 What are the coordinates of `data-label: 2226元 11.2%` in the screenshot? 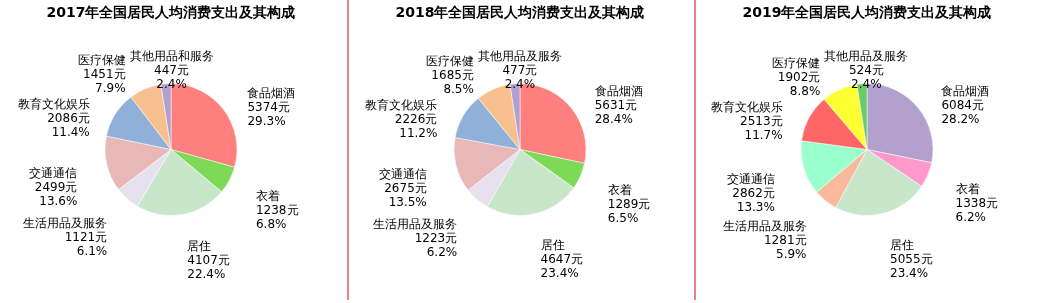 It's located at (416, 126).